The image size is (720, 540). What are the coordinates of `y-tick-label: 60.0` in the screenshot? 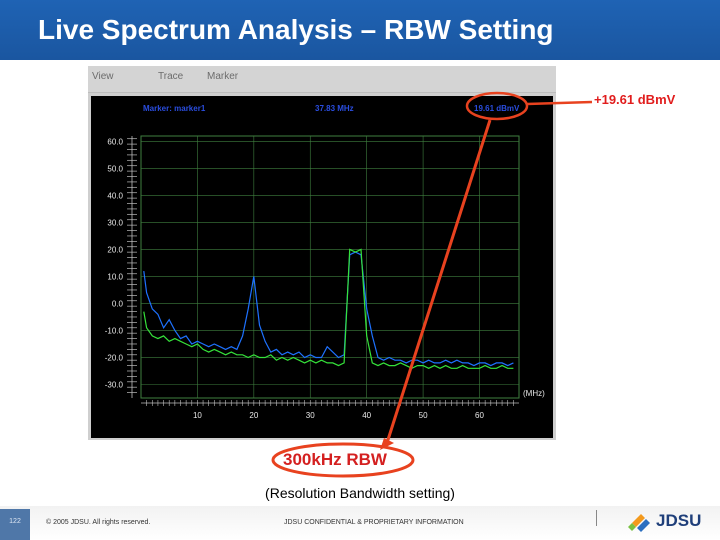 It's located at (115, 141).